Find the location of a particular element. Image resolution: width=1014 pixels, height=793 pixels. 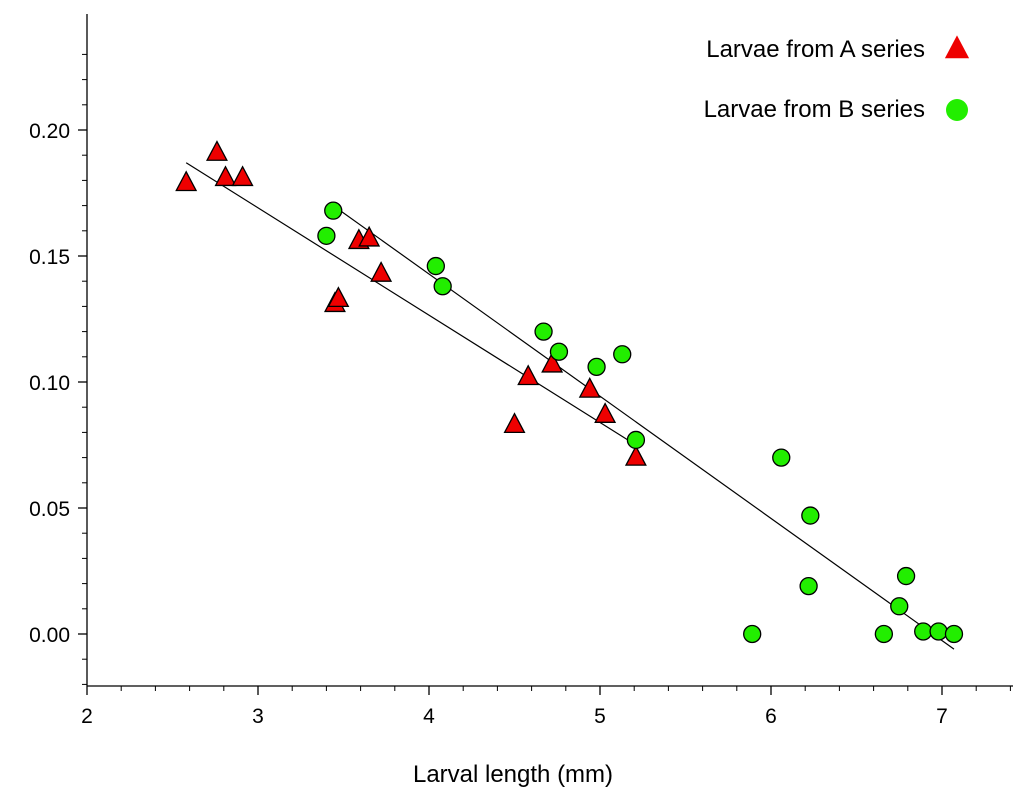

legend-label-2: Larvae from B series is located at coordinates (814, 109).